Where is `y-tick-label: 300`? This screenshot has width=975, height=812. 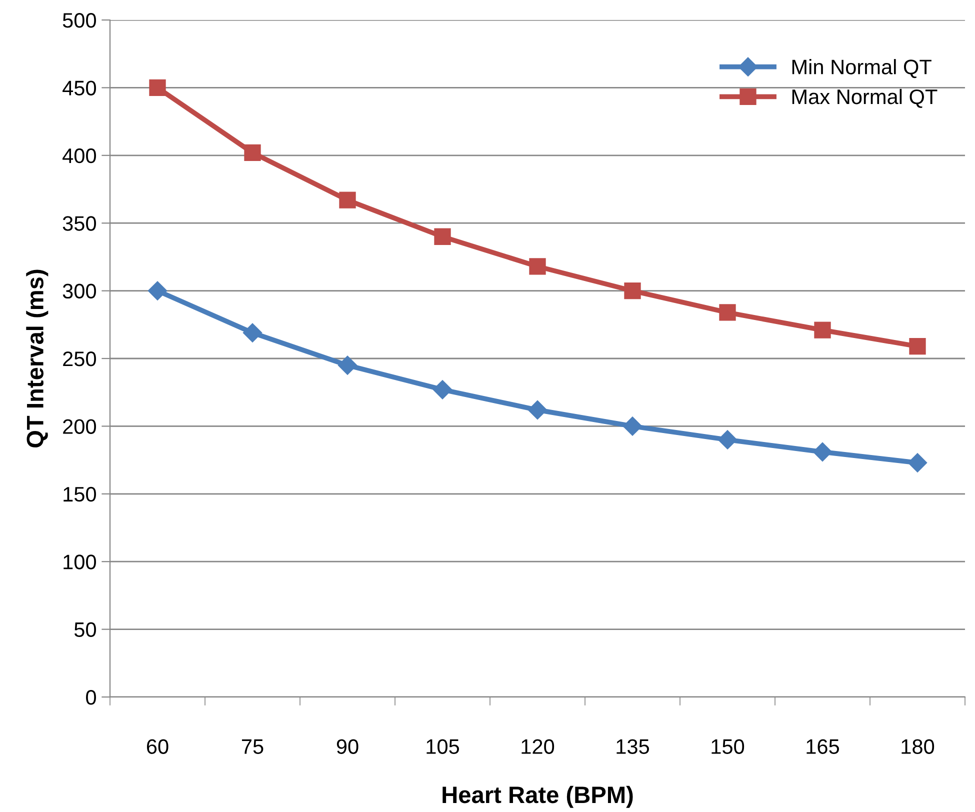
y-tick-label: 300 is located at coordinates (79, 291).